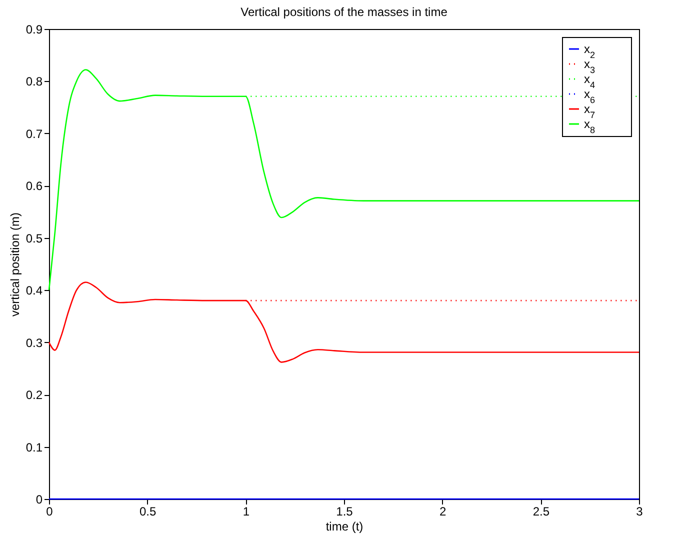 This screenshot has width=678, height=558. What do you see at coordinates (34, 186) in the screenshot?
I see `y-tick-label: 0.6` at bounding box center [34, 186].